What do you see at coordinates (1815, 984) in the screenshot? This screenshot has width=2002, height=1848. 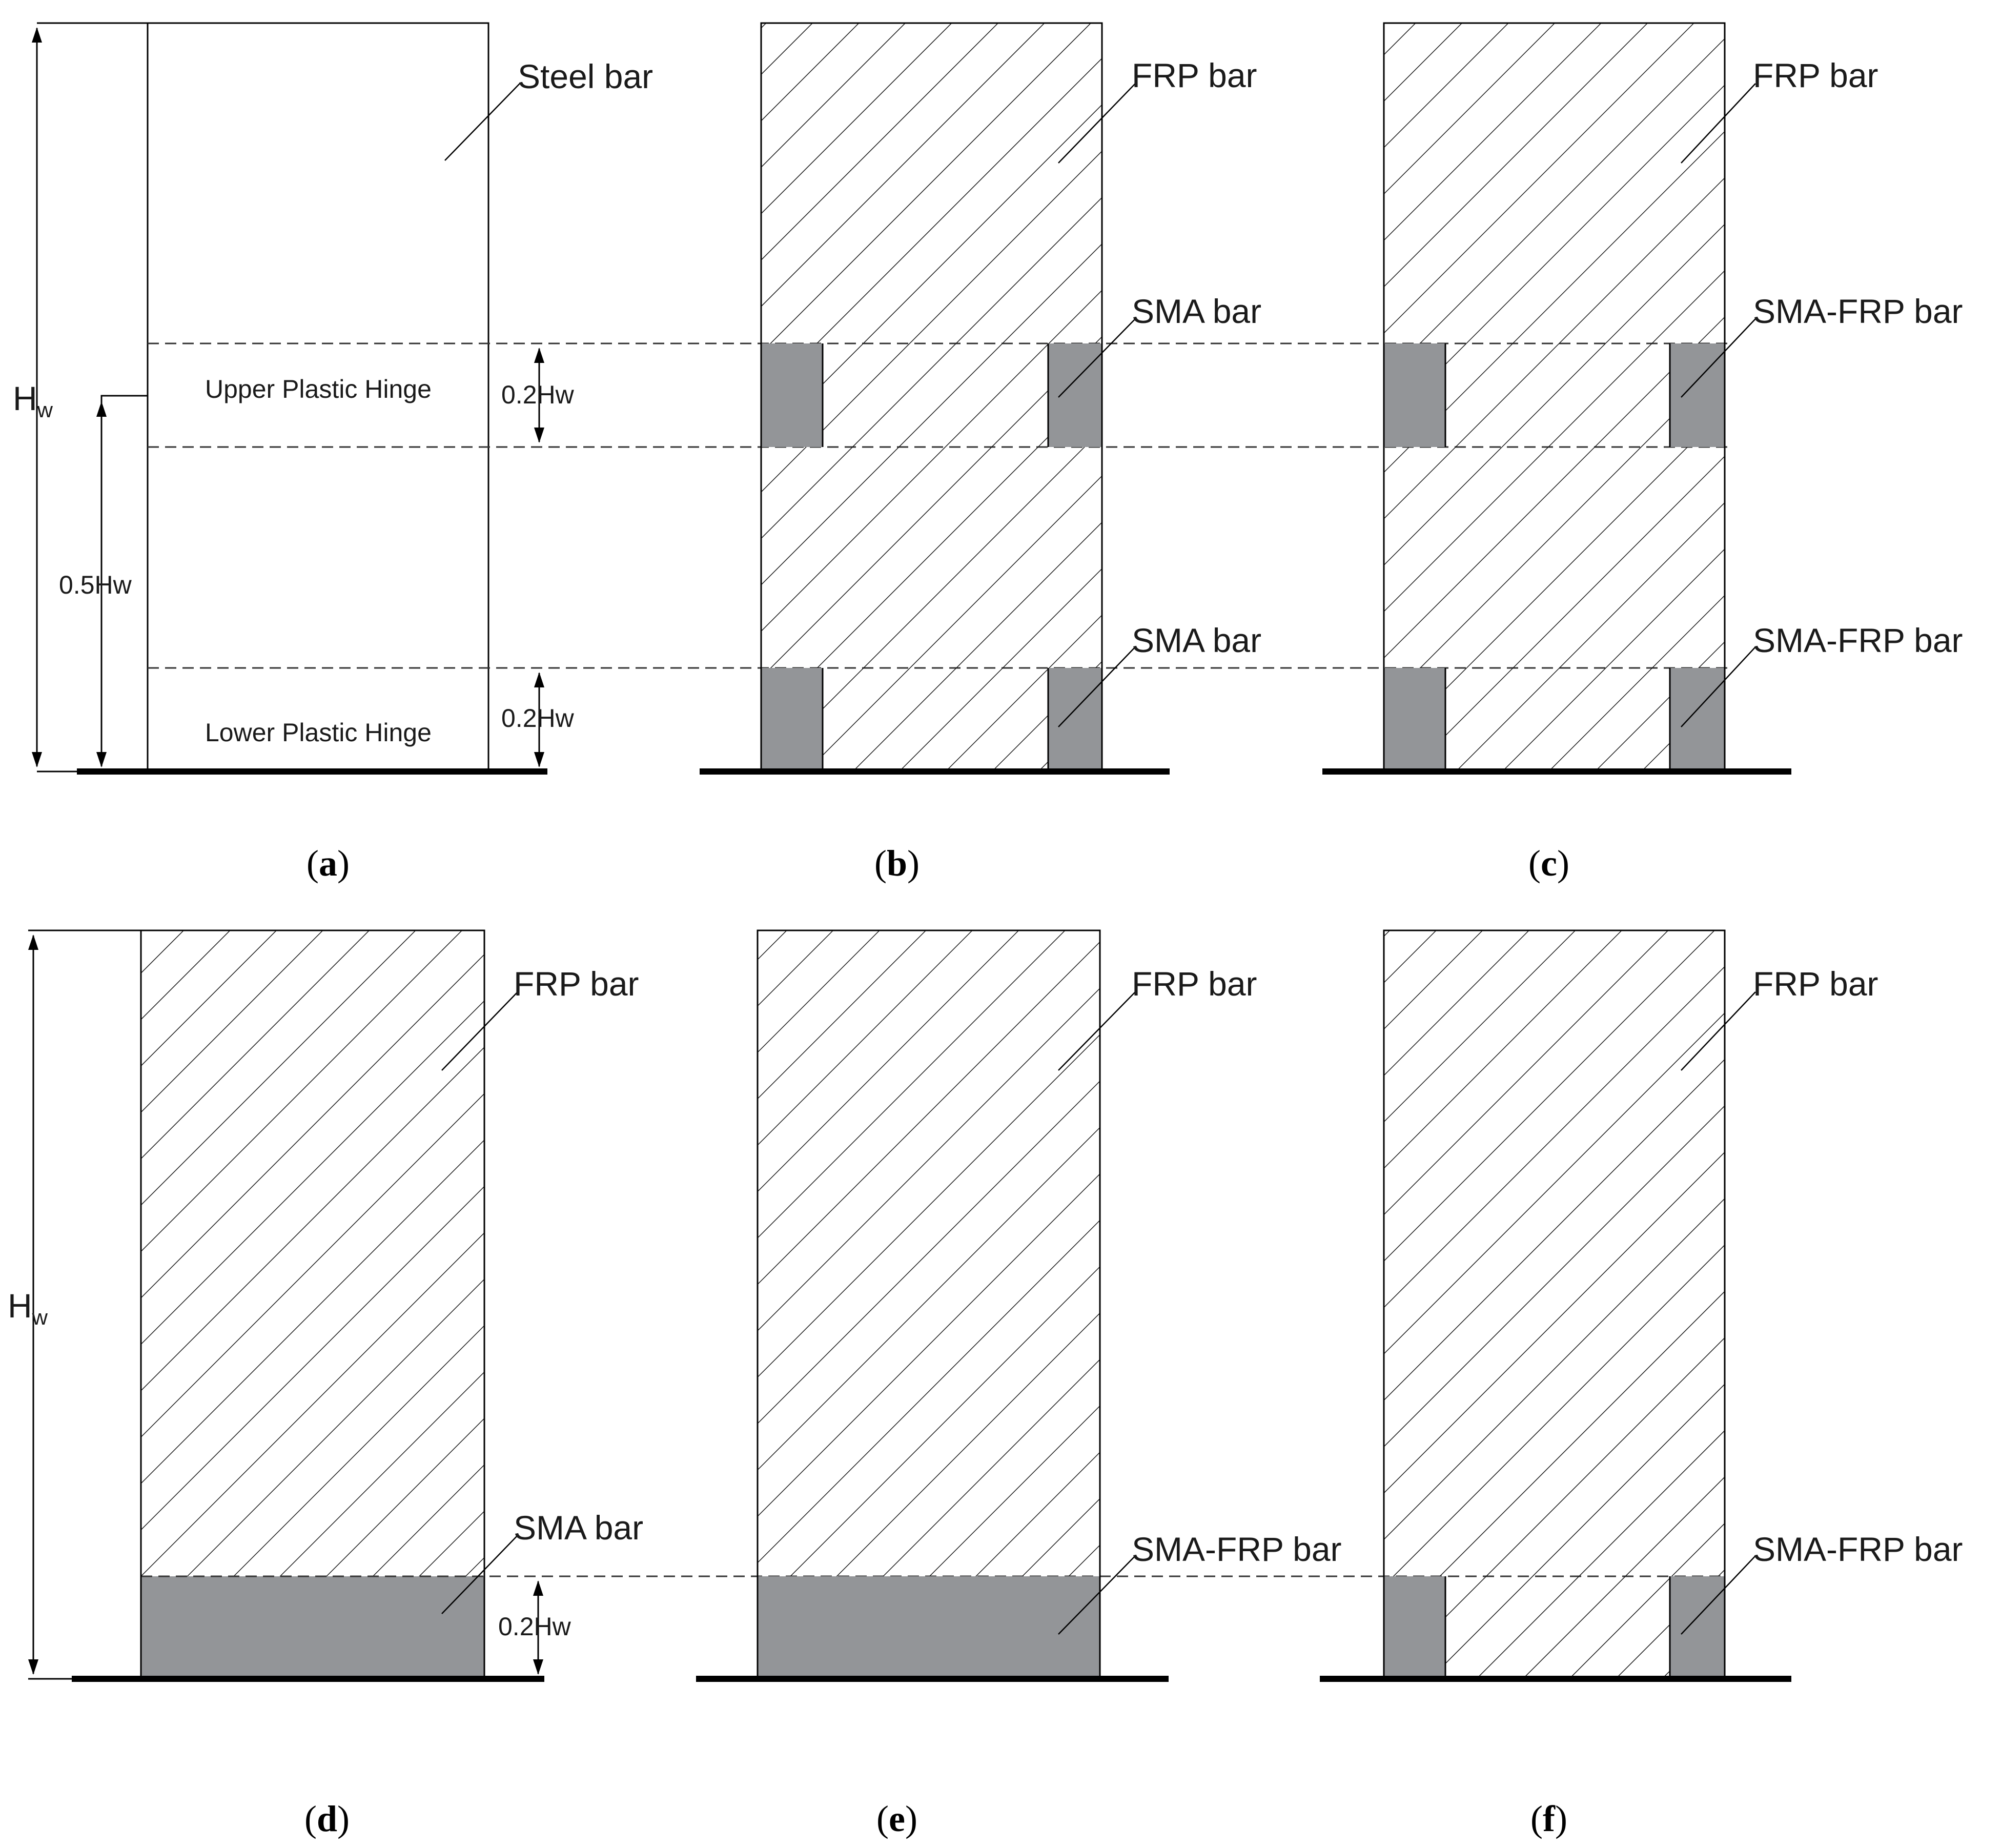 I see `frp-label-f: FRP bar` at bounding box center [1815, 984].